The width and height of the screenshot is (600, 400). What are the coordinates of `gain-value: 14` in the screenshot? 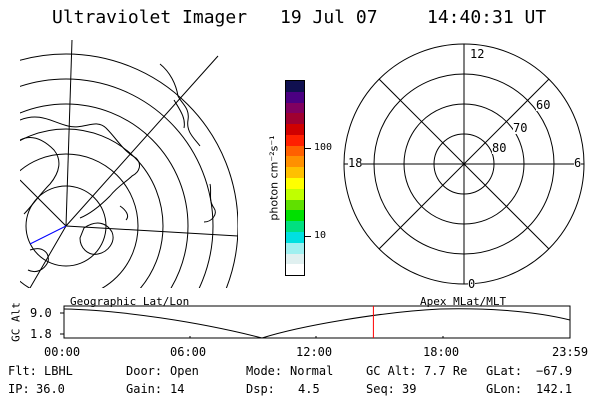 It's located at (177, 389).